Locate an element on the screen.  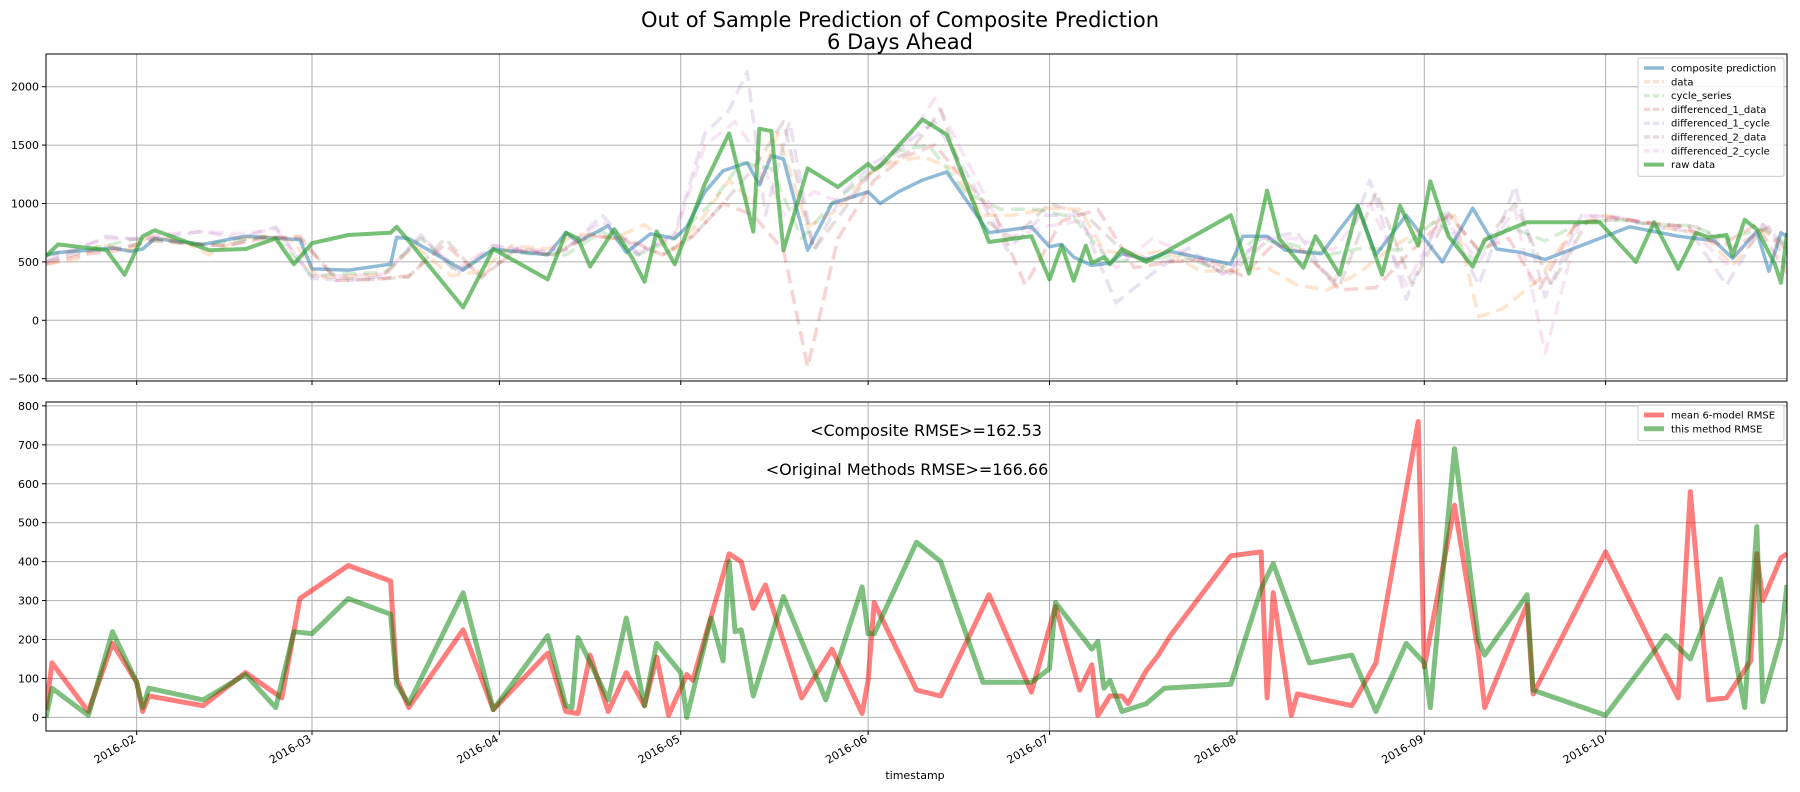
bottom-ytick-label-7: 700 is located at coordinates (28, 445).